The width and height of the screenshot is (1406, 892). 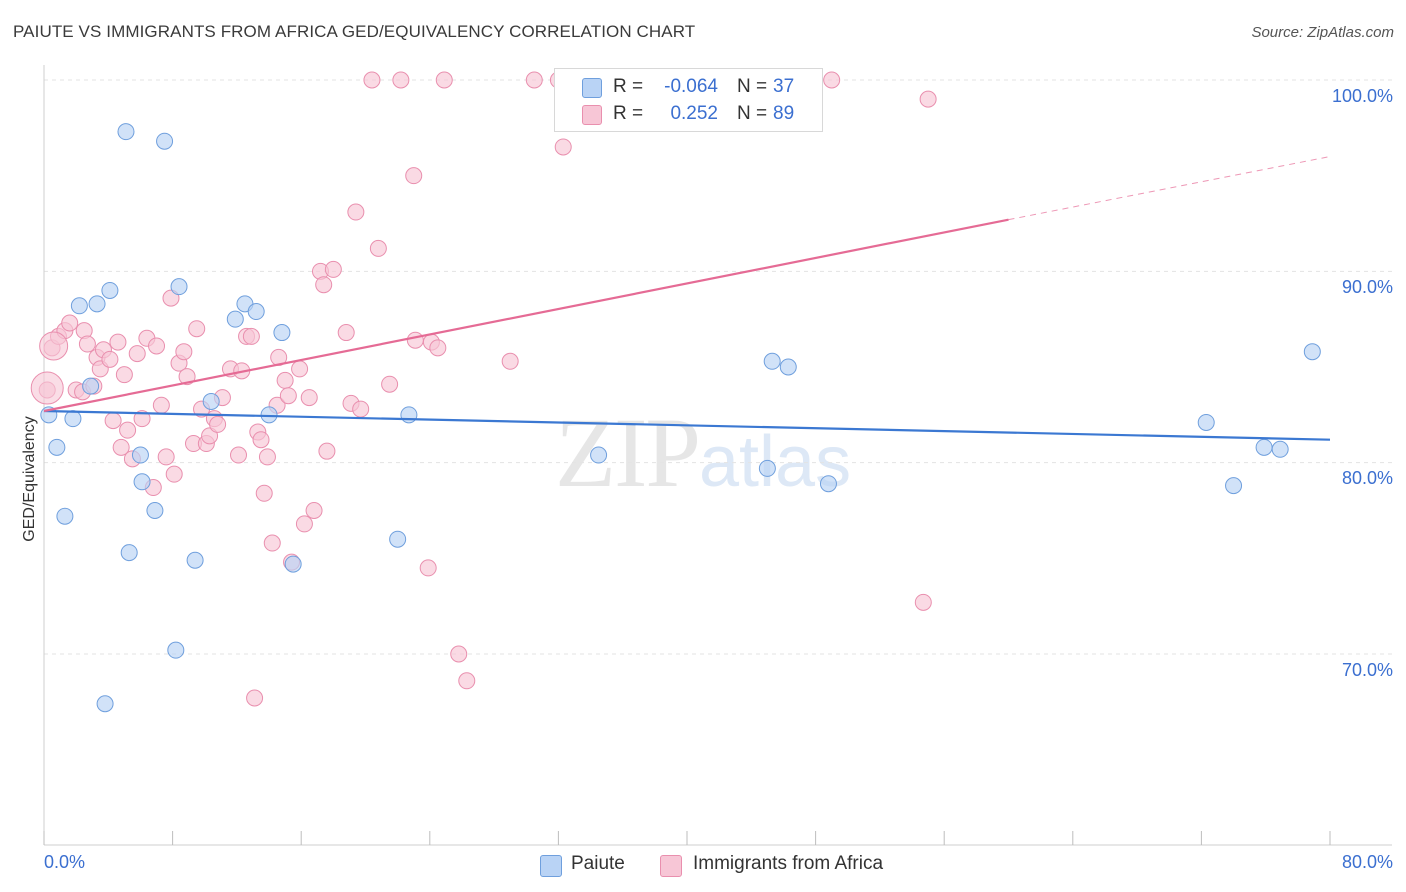 What do you see at coordinates (671, 866) in the screenshot?
I see `legend-swatch-africa` at bounding box center [671, 866].